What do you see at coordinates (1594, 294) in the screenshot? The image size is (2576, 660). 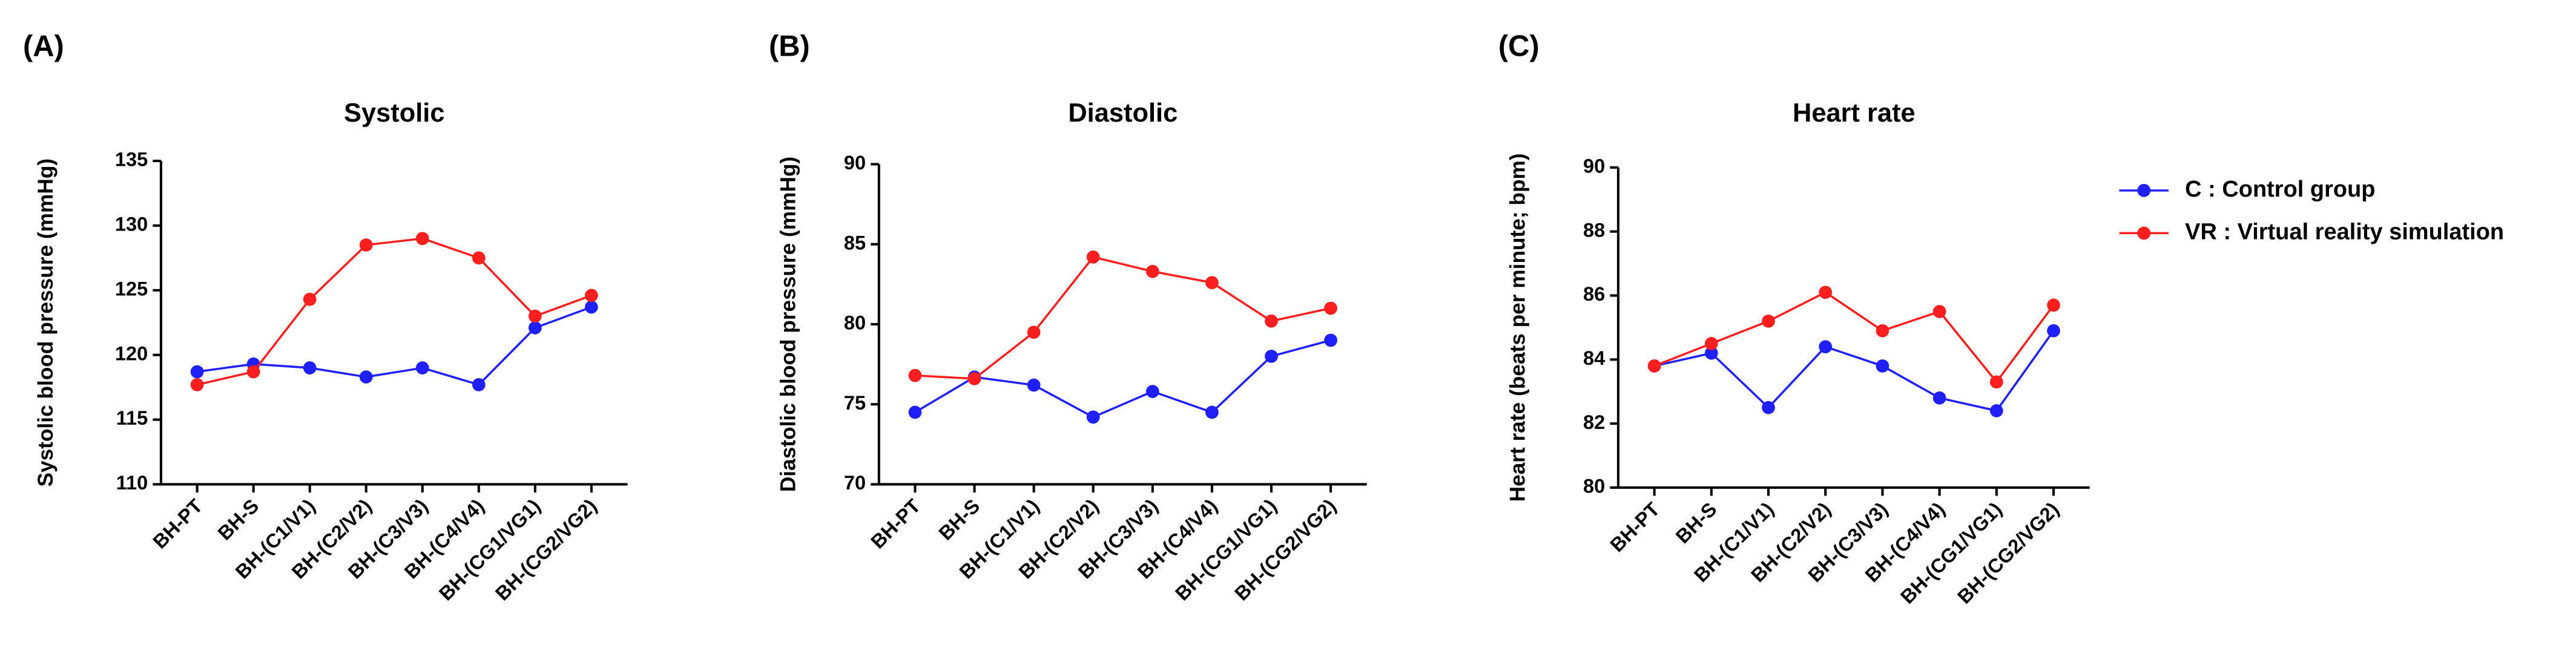 I see `y-tick-label: 86` at bounding box center [1594, 294].